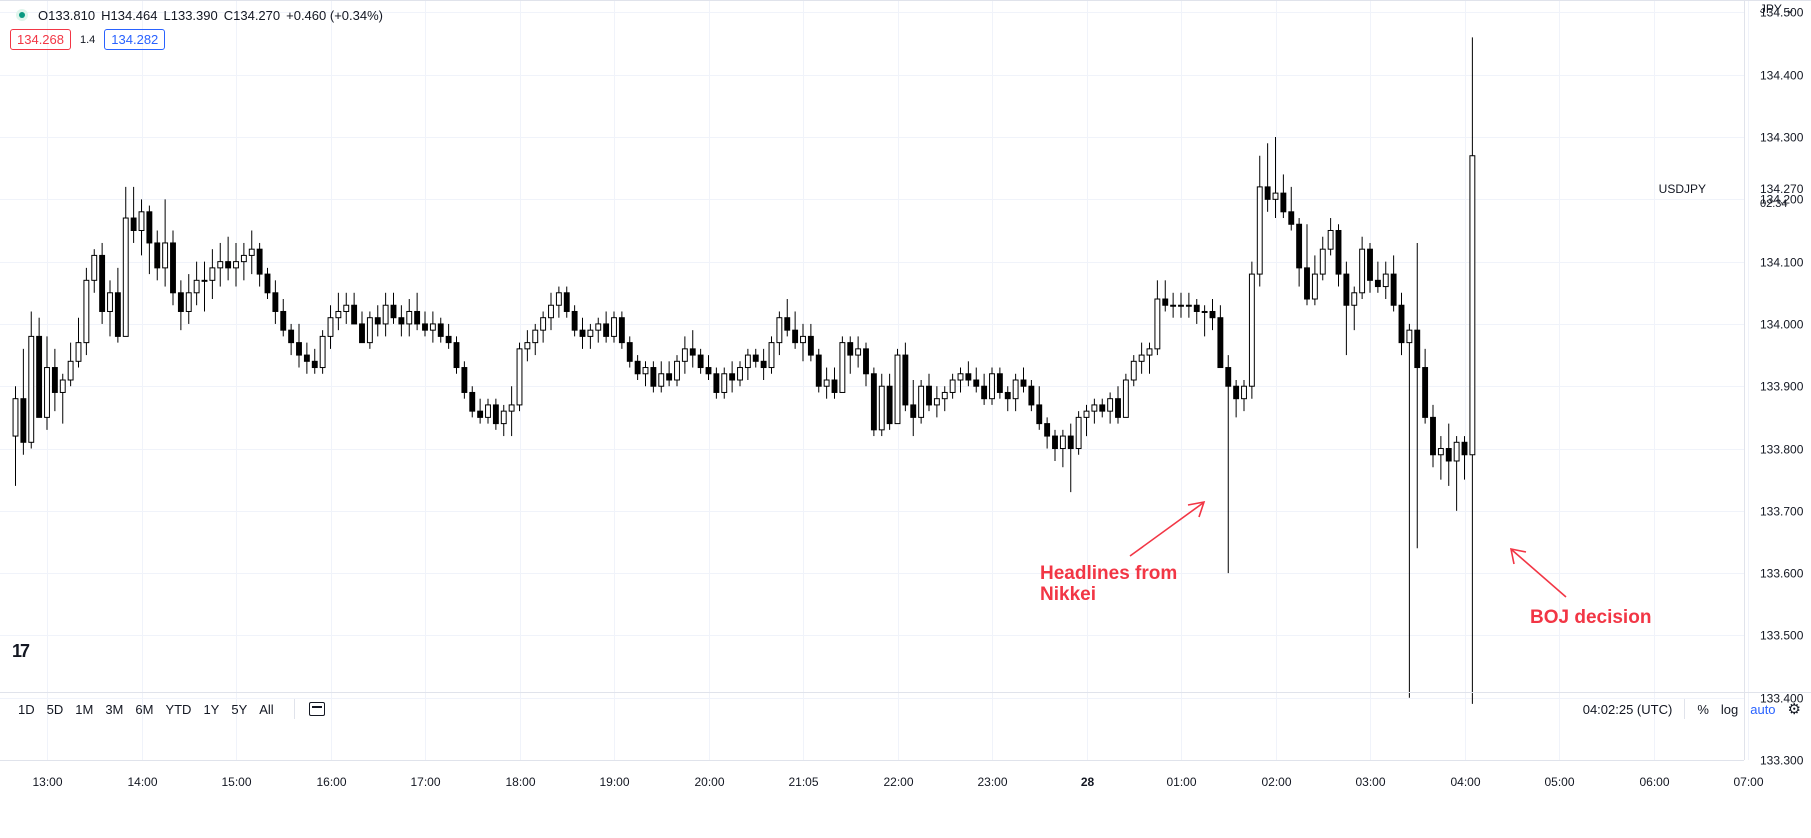 This screenshot has width=1811, height=838. I want to click on range-1m-button: 1M, so click(84, 709).